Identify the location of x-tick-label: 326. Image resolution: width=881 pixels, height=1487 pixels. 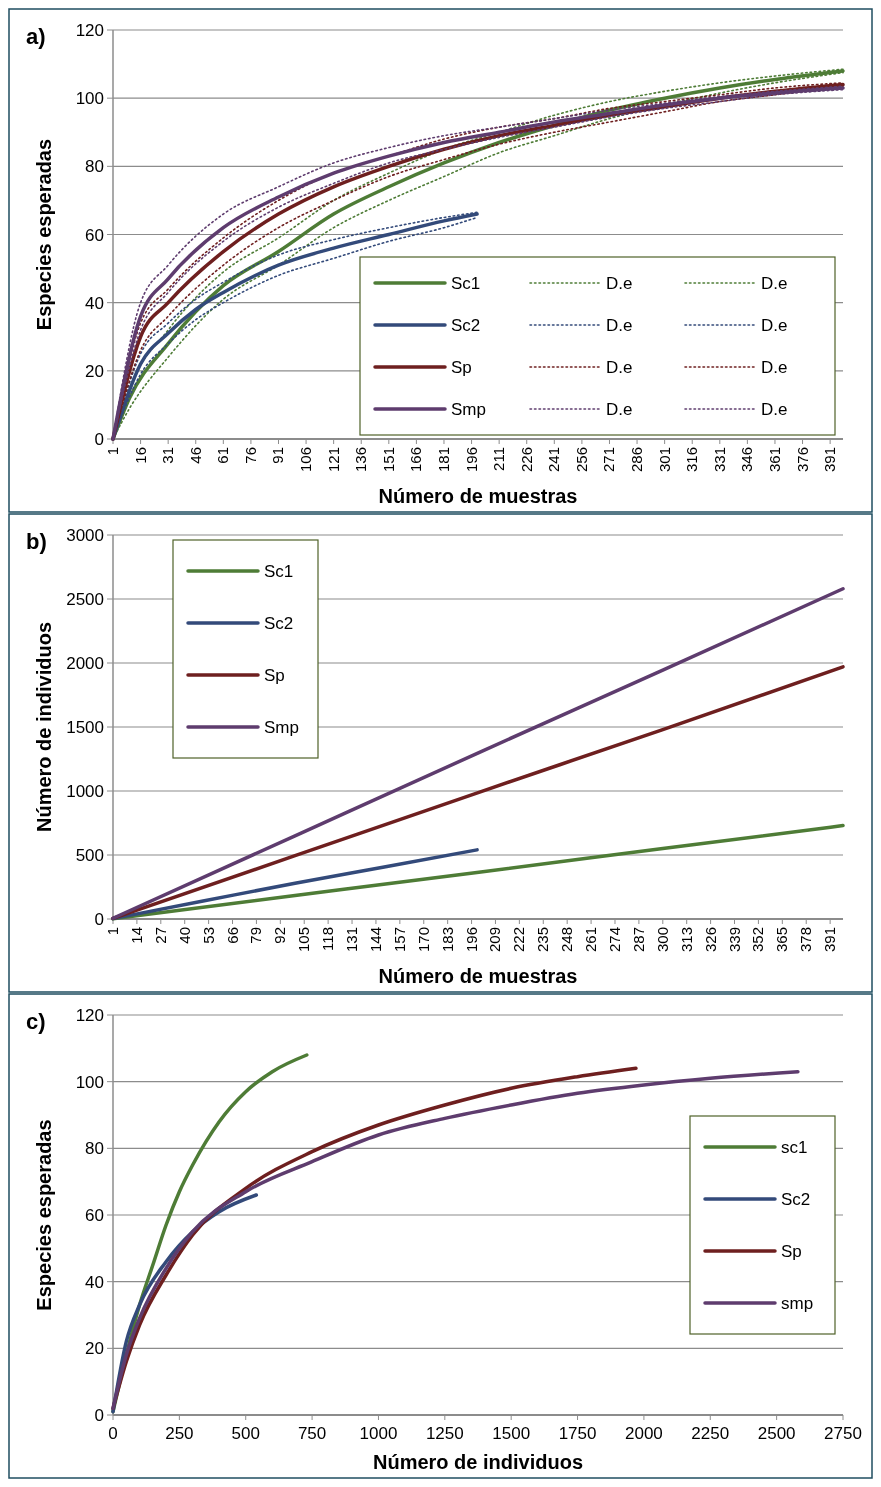
(710, 940).